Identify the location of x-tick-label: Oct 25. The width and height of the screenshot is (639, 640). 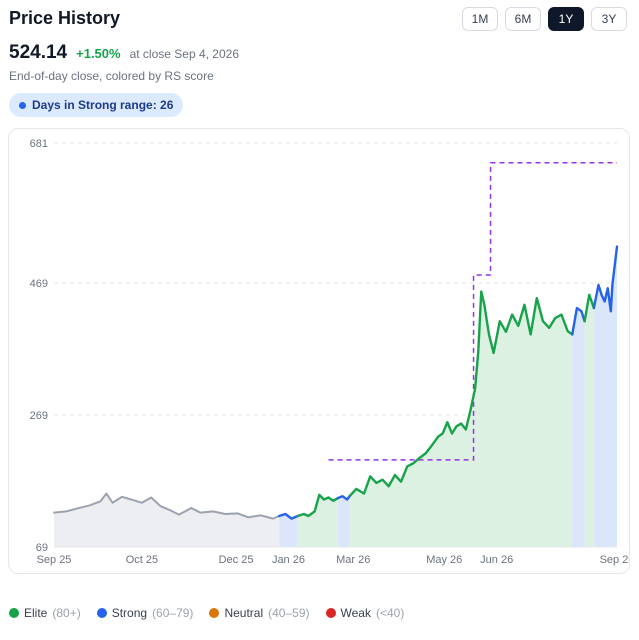
(142, 560).